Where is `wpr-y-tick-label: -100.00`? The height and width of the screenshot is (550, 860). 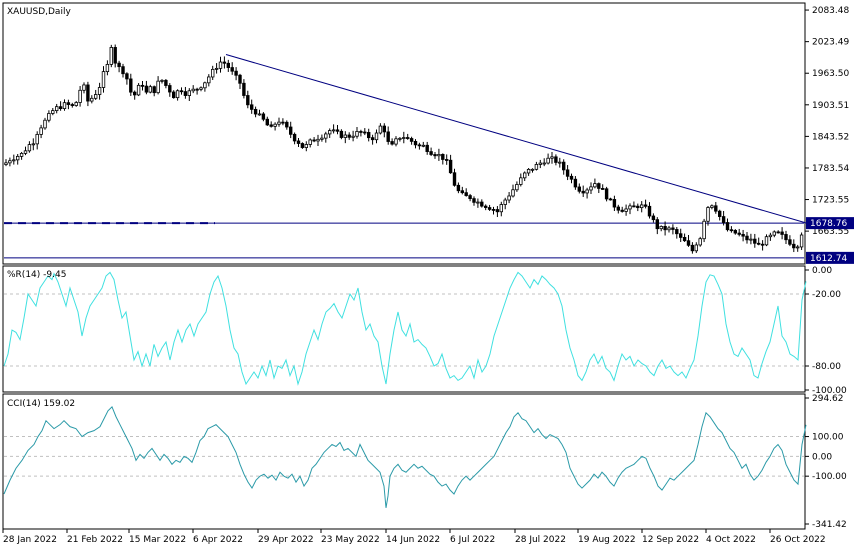
wpr-y-tick-label: -100.00 is located at coordinates (829, 391).